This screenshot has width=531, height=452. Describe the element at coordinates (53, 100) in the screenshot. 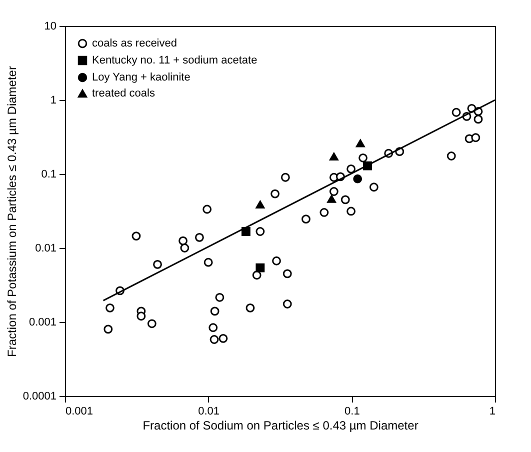

I see `y-tick-label: 1` at that location.